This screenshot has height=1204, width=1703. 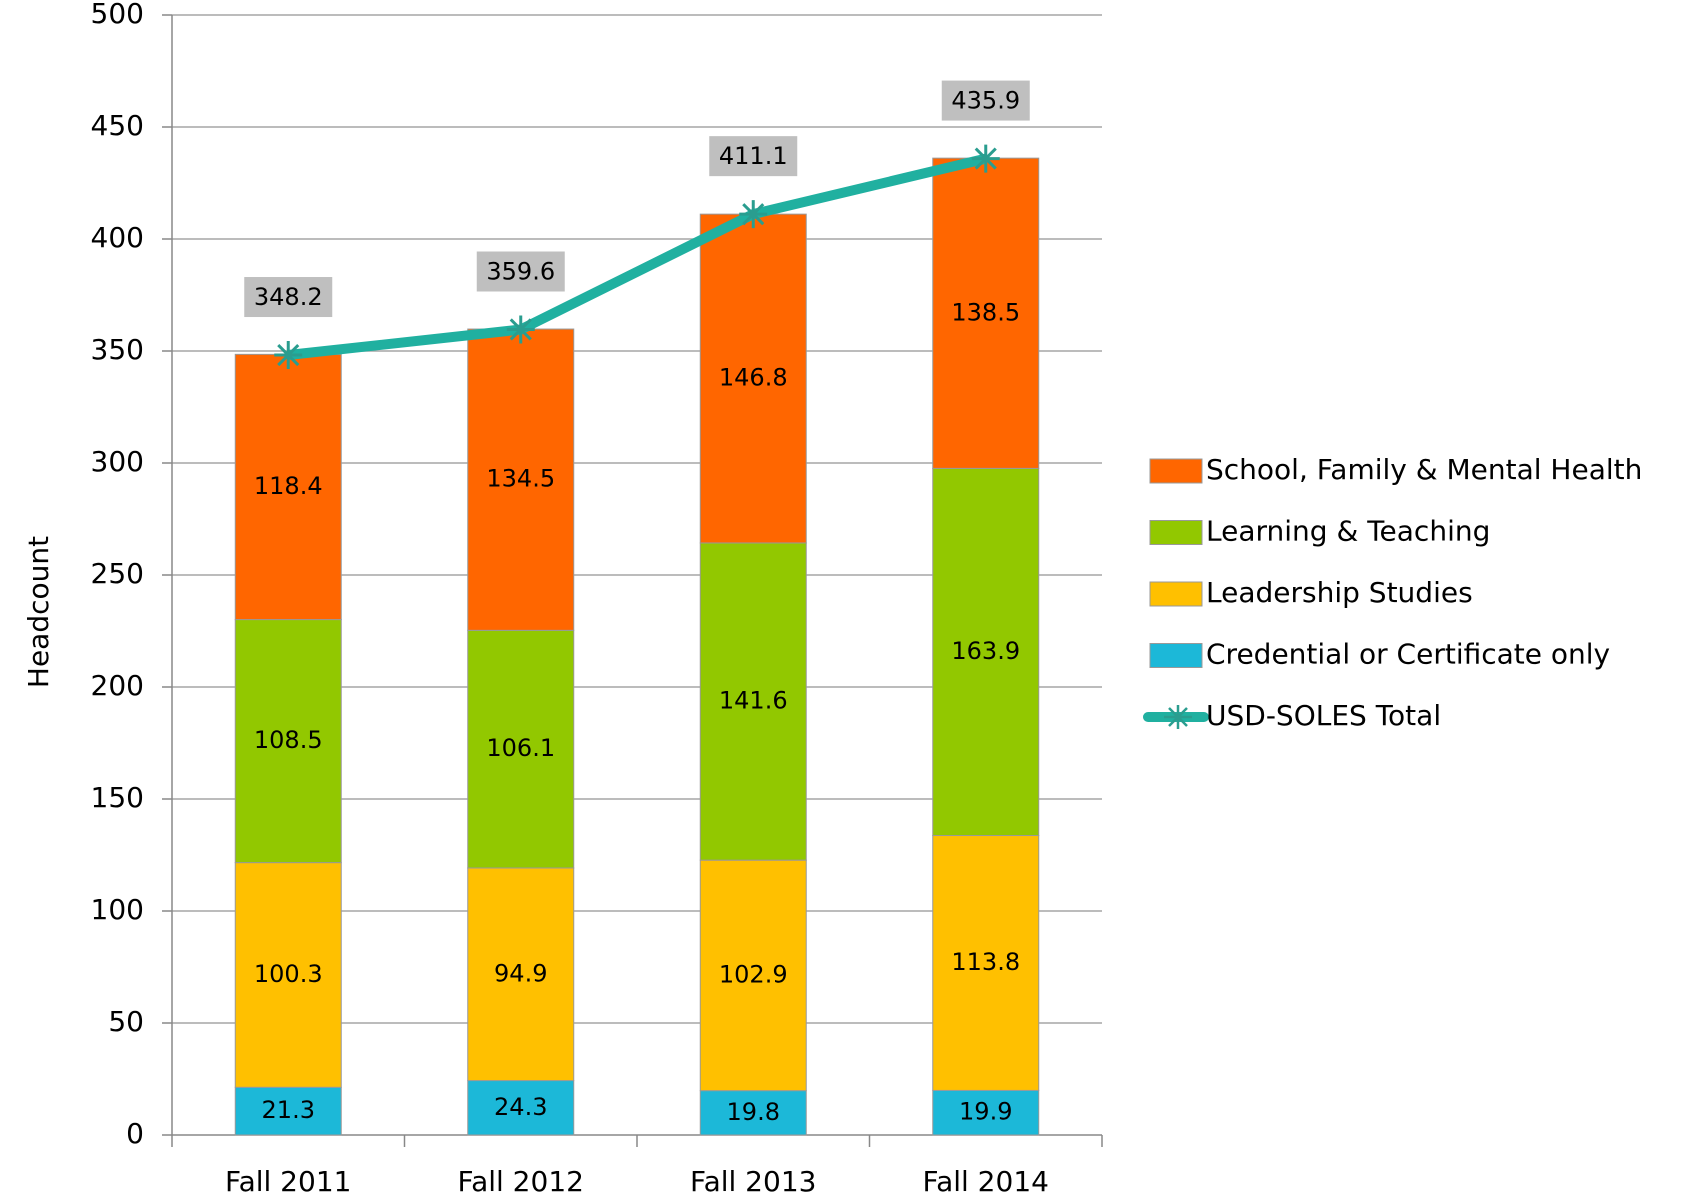 I want to click on data-label: 106.1, so click(x=520, y=748).